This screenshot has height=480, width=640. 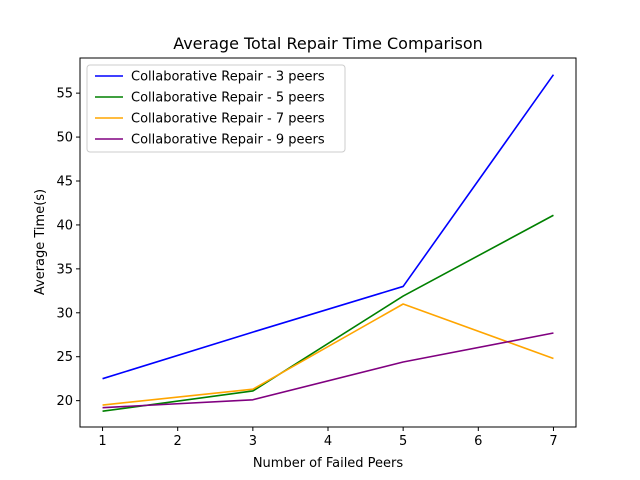 I want to click on chart-title: Average Total Repair Time Comparison, so click(x=328, y=43).